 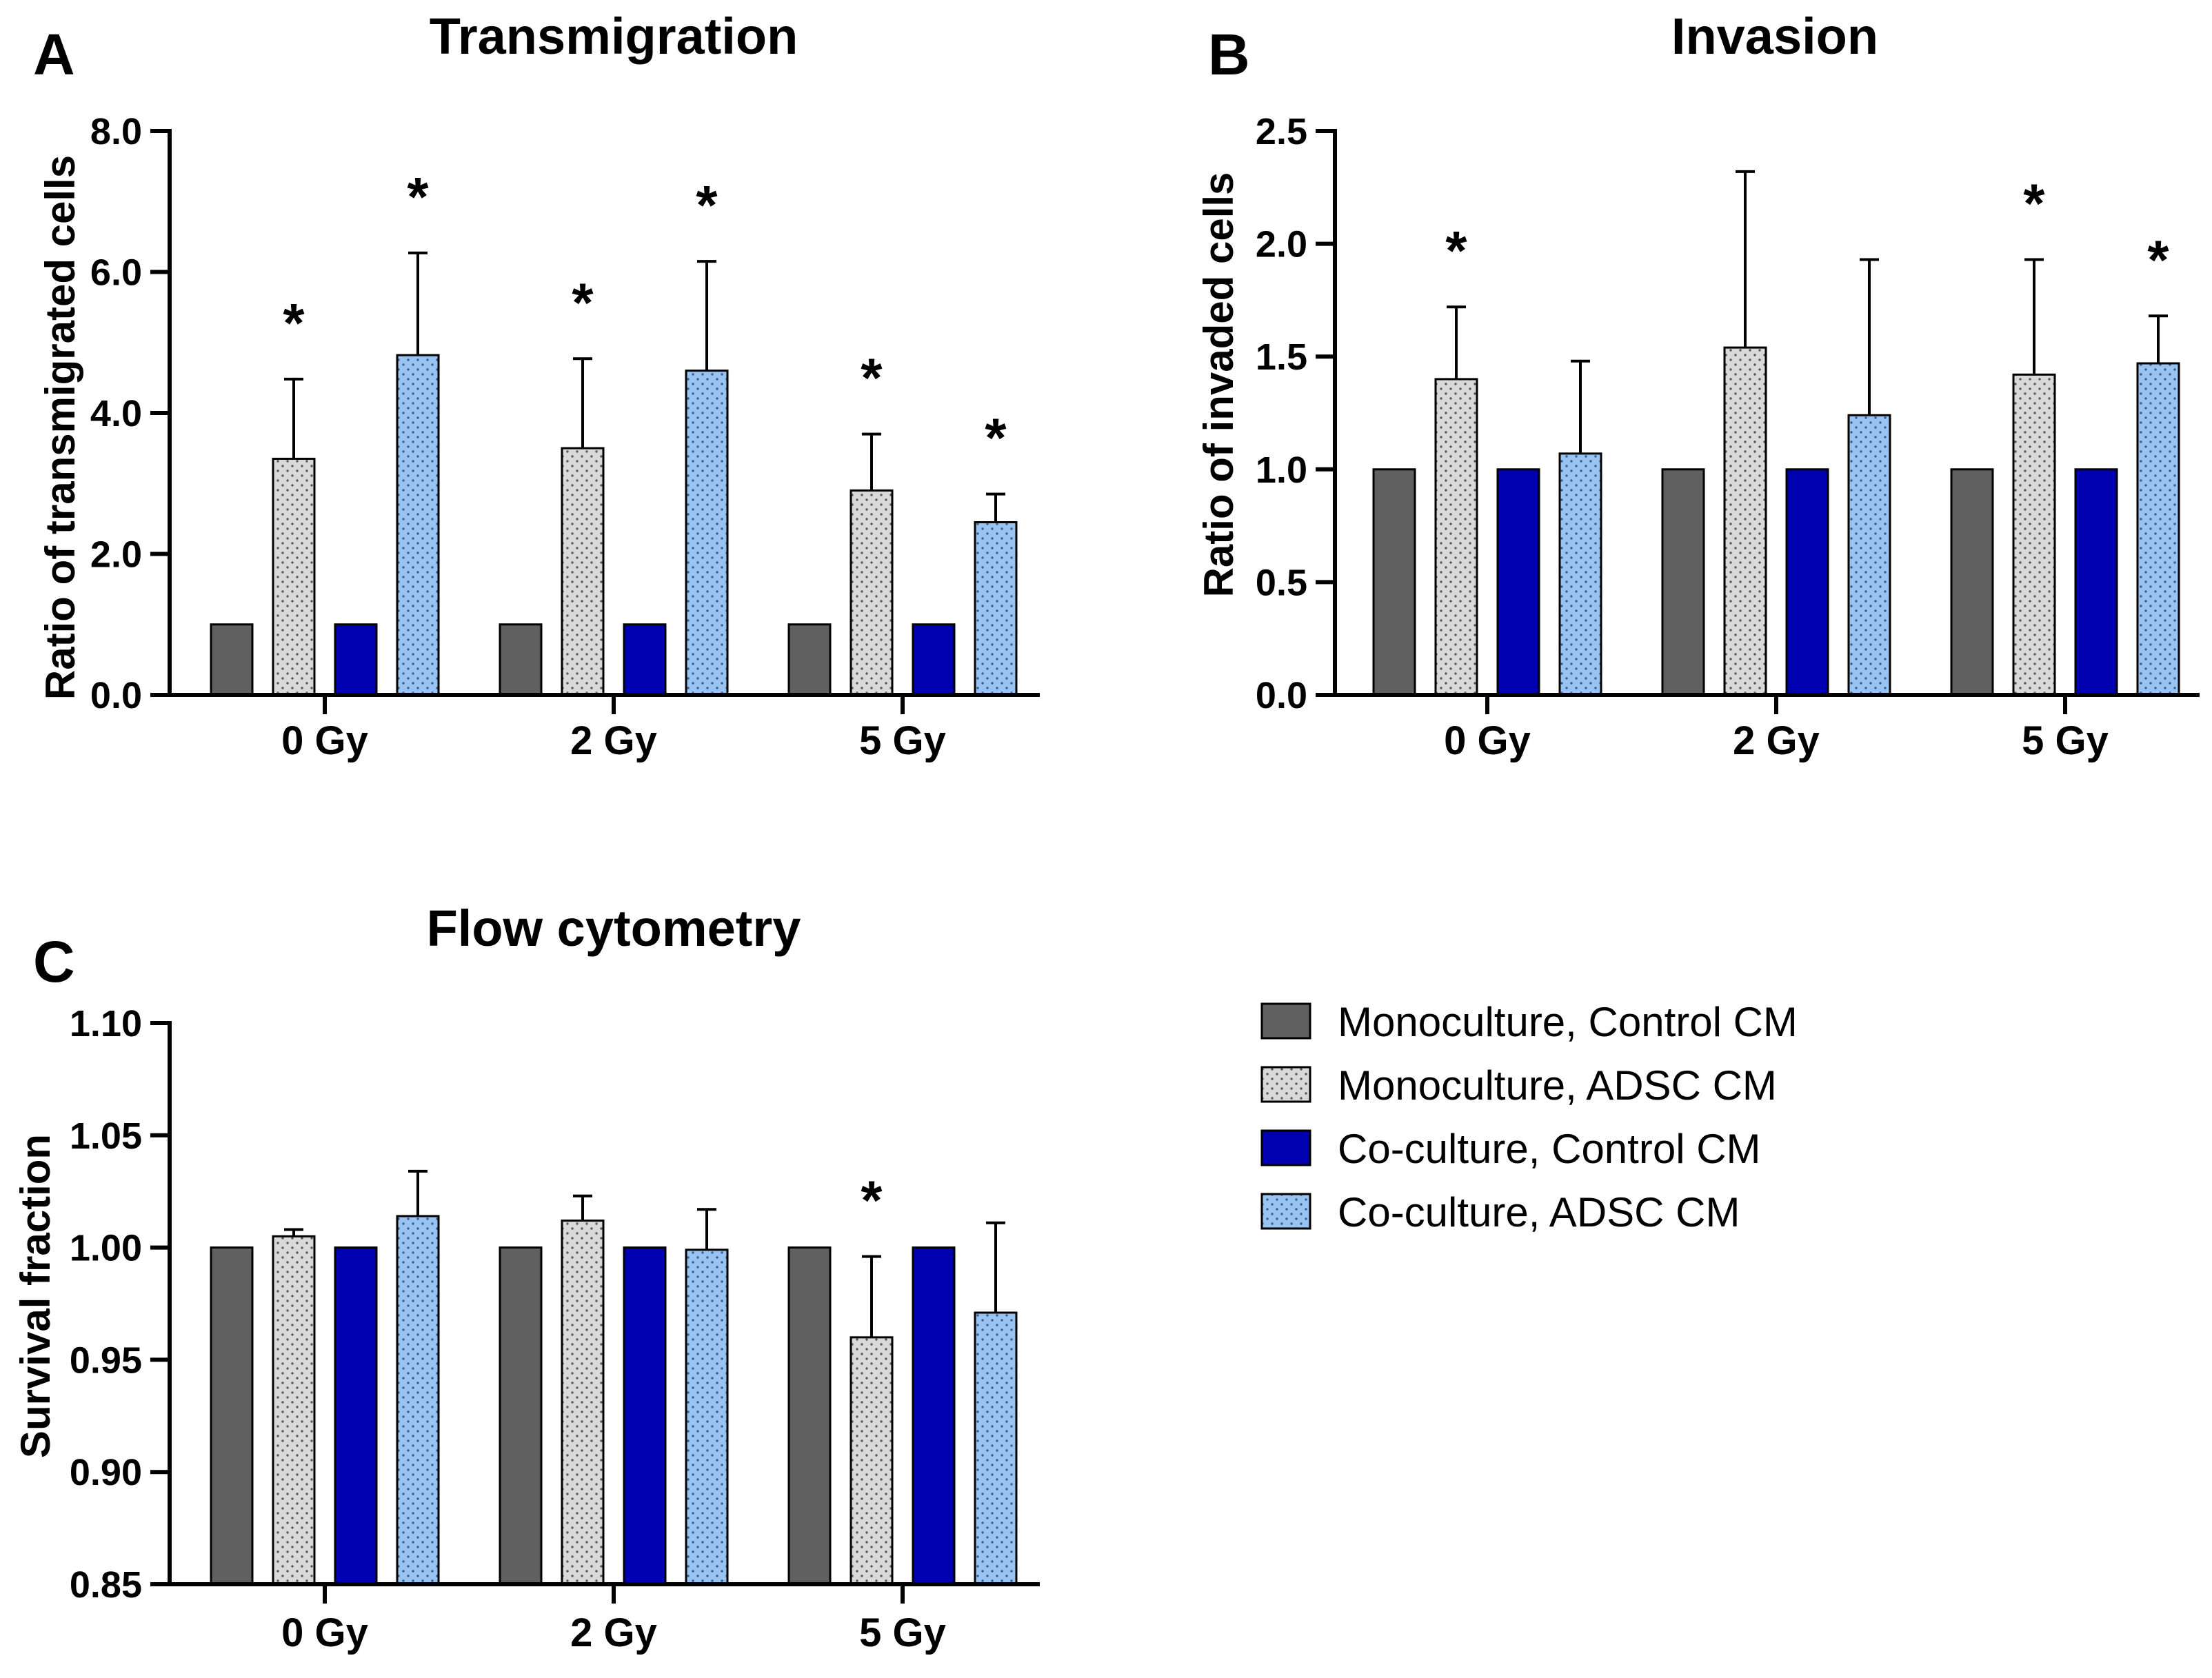 What do you see at coordinates (1549, 1149) in the screenshot?
I see `legend-label: Co-culture, Control CM` at bounding box center [1549, 1149].